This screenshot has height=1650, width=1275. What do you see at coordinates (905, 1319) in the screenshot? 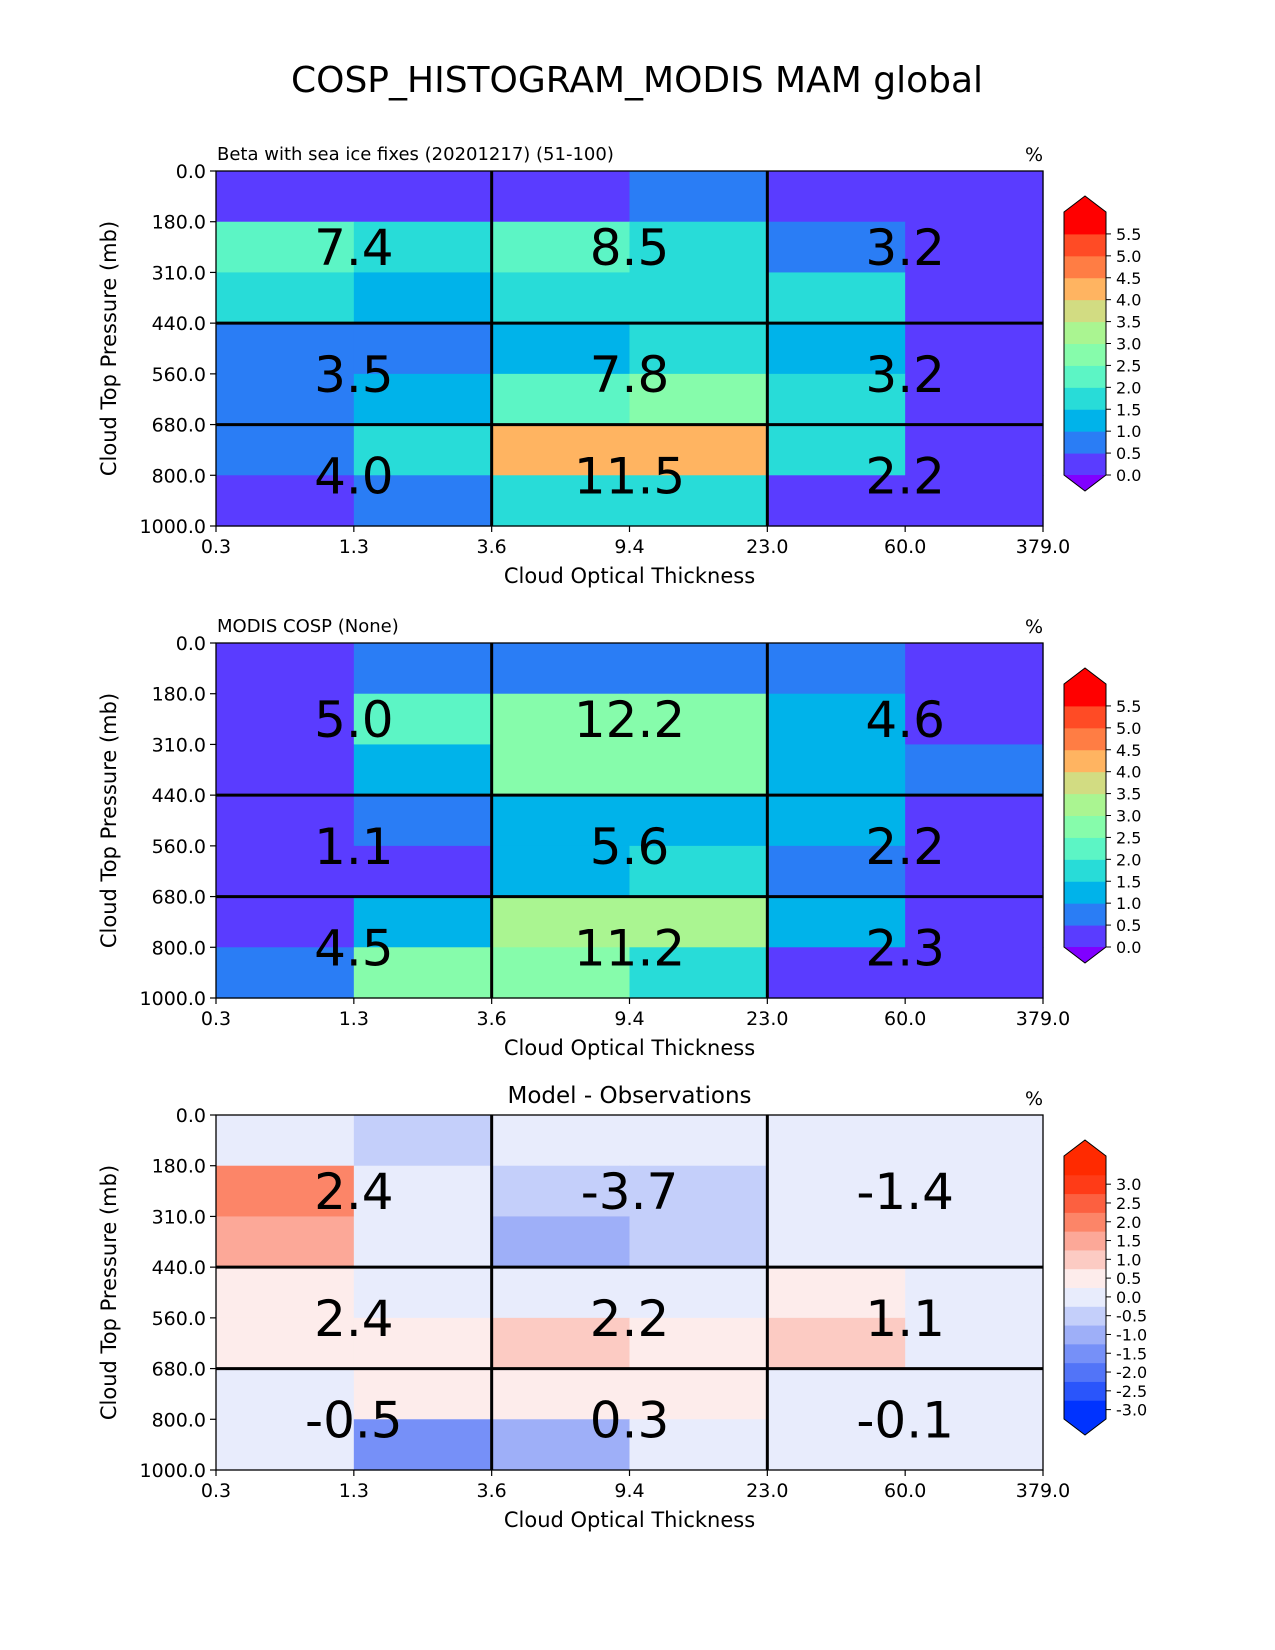
I see `group-value-label: 1.1` at bounding box center [905, 1319].